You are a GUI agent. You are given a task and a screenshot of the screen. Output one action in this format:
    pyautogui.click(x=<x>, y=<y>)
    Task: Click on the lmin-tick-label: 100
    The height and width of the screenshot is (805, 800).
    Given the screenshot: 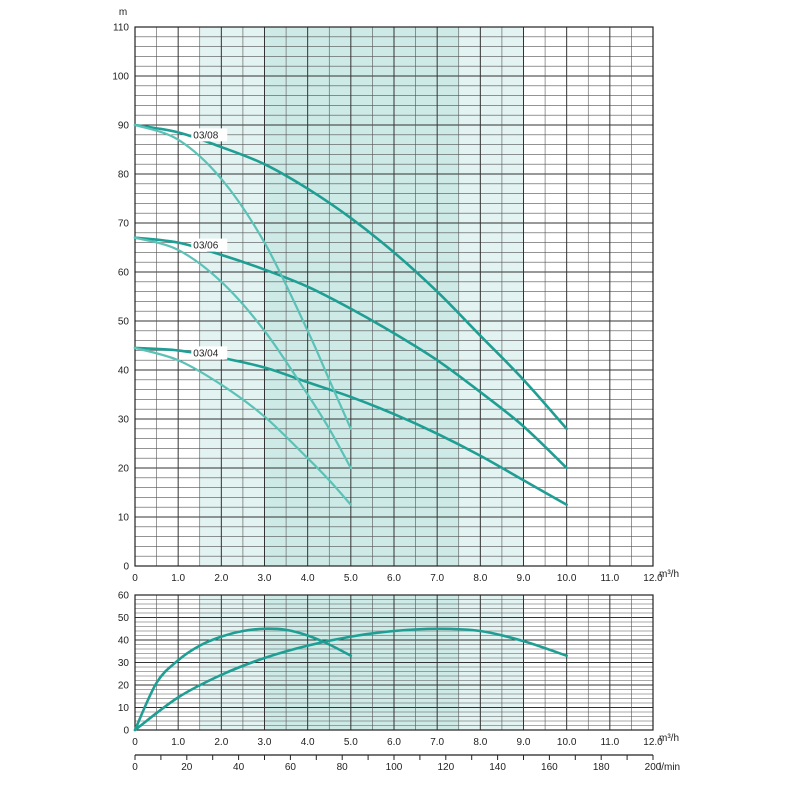 What is the action you would take?
    pyautogui.click(x=394, y=767)
    